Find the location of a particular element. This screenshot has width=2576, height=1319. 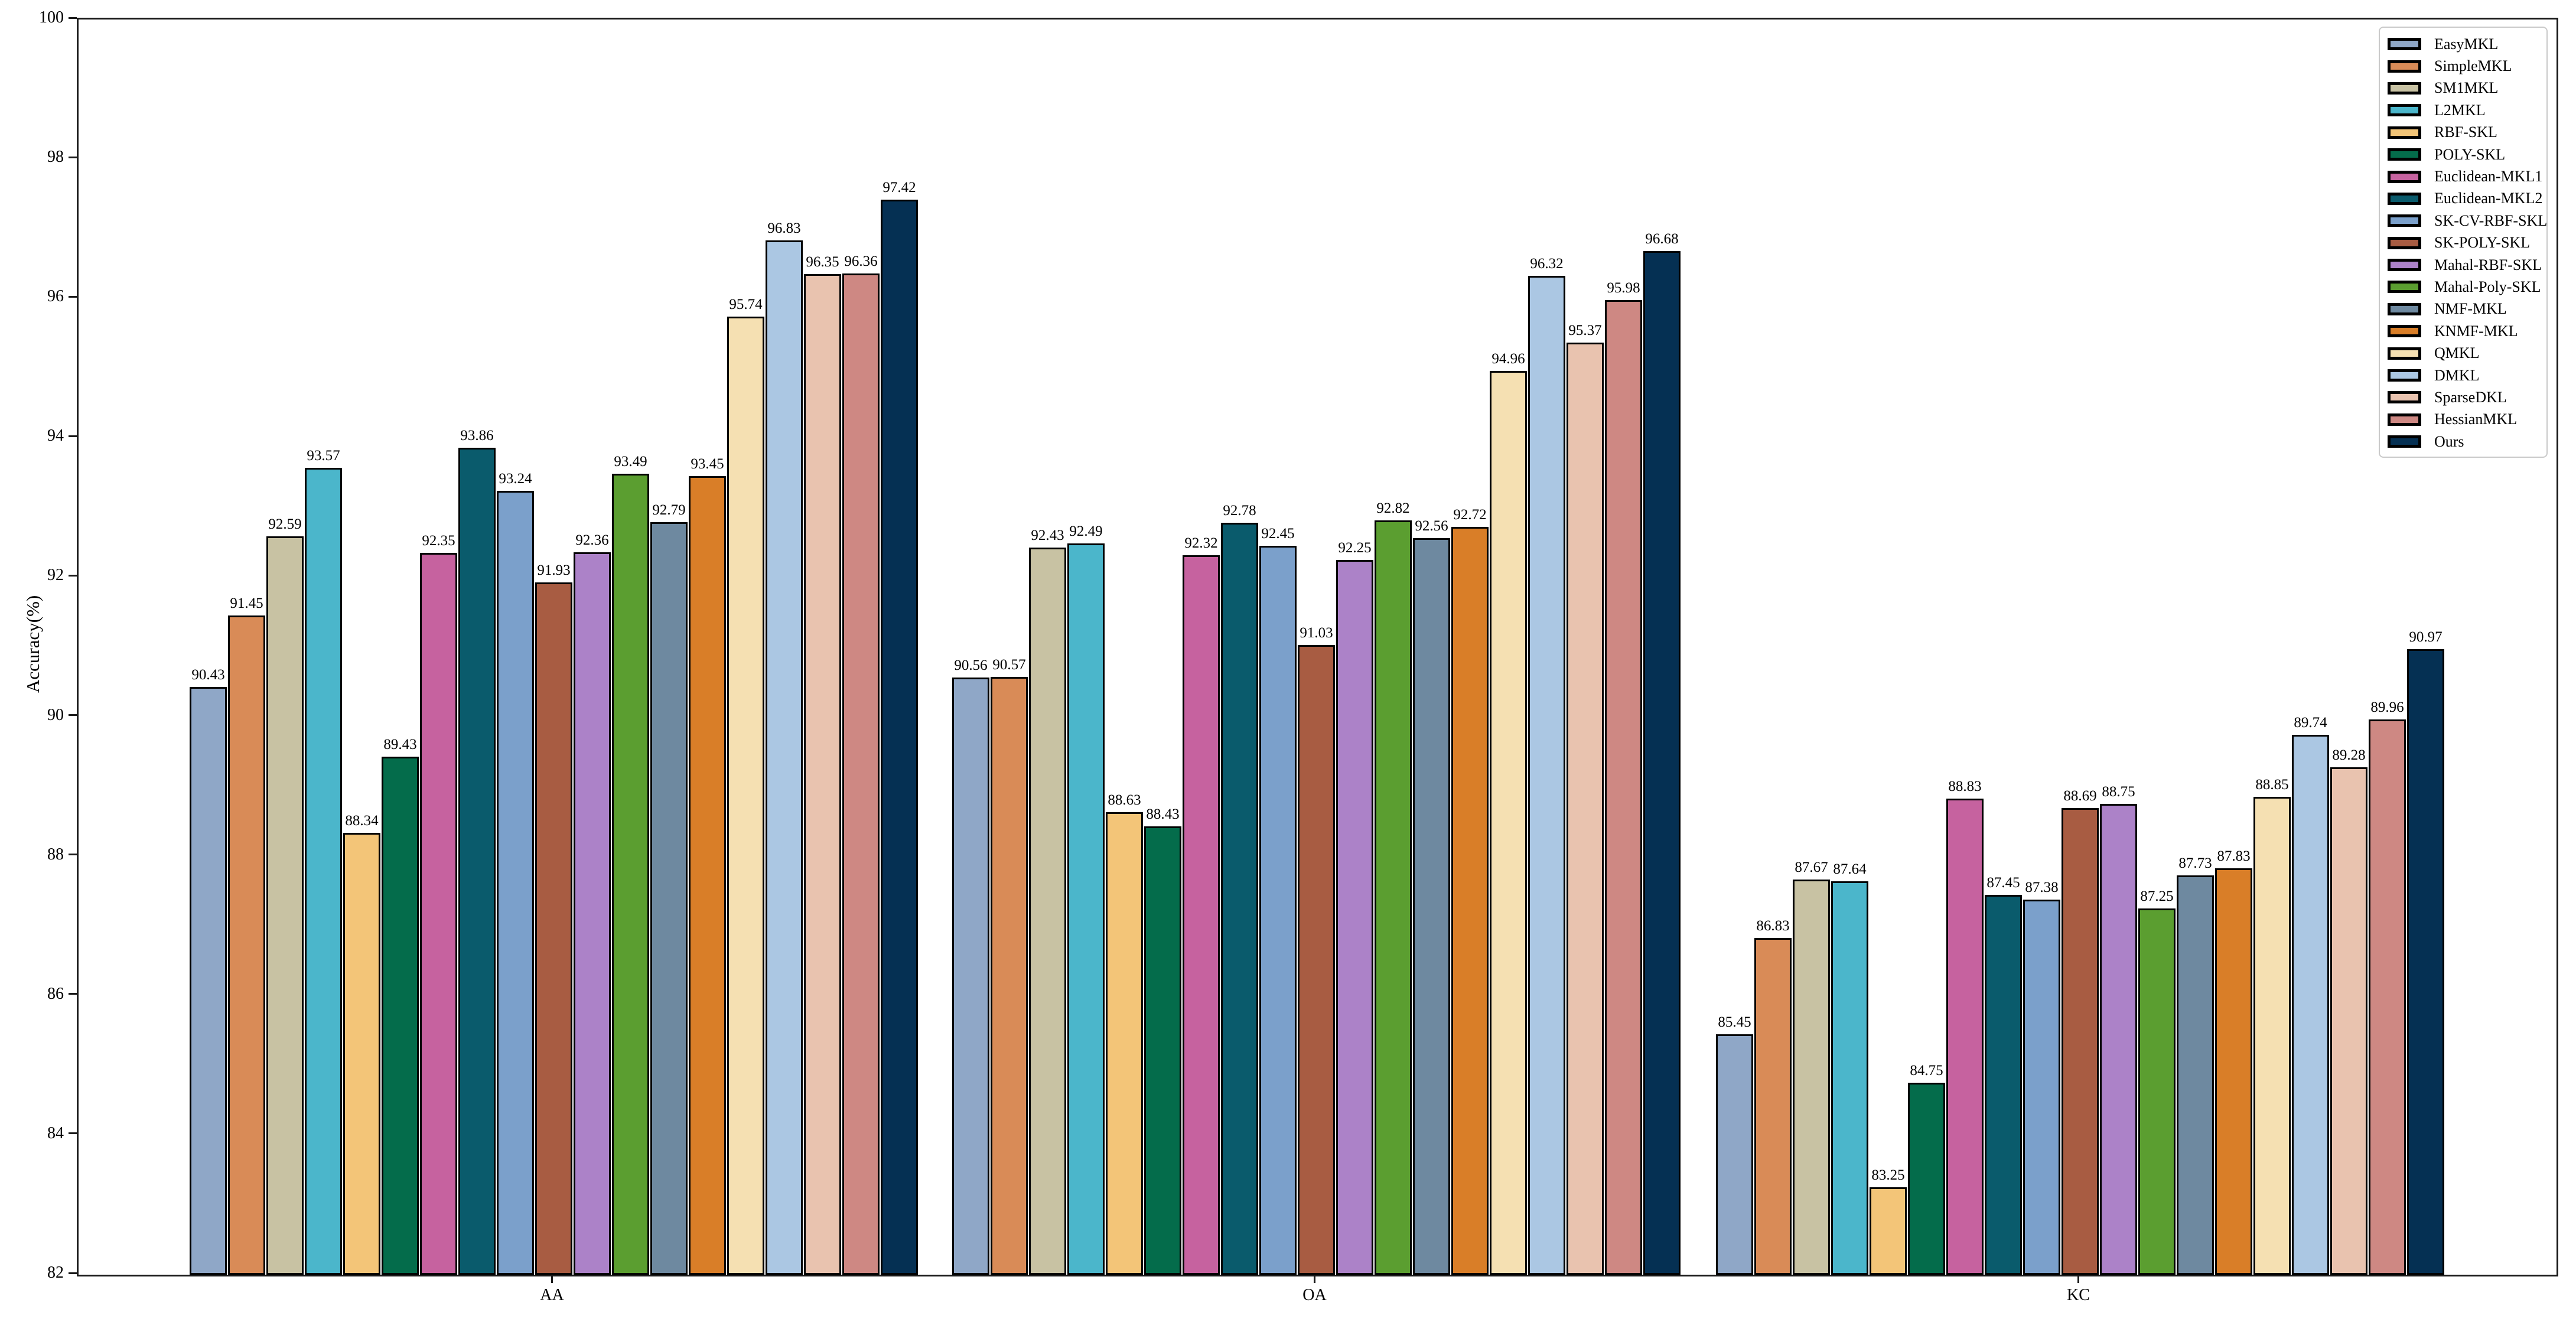

bar-POLY-SKL-OA is located at coordinates (1162, 1050).